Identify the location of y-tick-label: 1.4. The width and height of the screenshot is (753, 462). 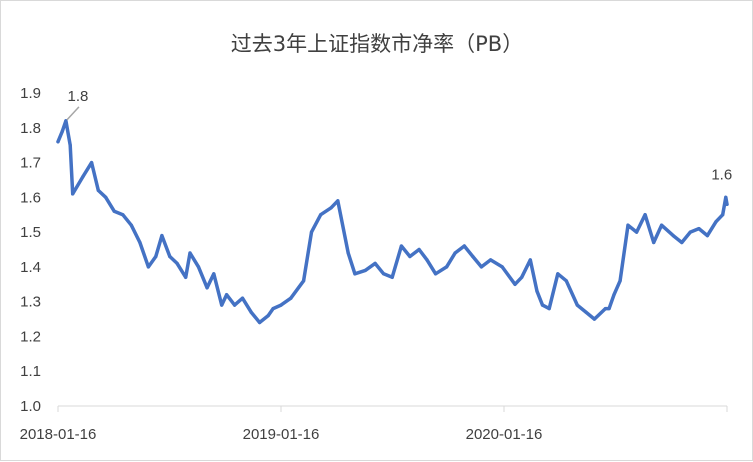
(30, 267).